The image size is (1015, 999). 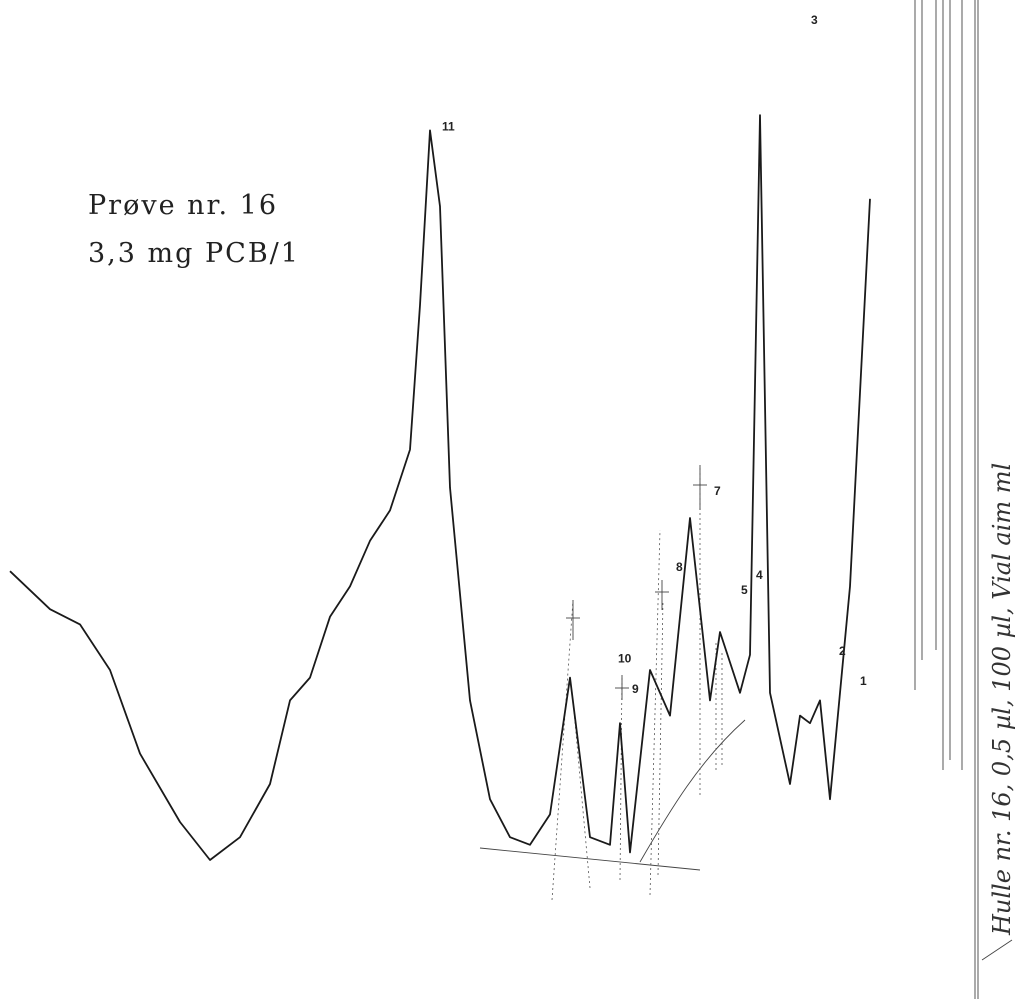 What do you see at coordinates (963, 499) in the screenshot?
I see `clipped-peaks` at bounding box center [963, 499].